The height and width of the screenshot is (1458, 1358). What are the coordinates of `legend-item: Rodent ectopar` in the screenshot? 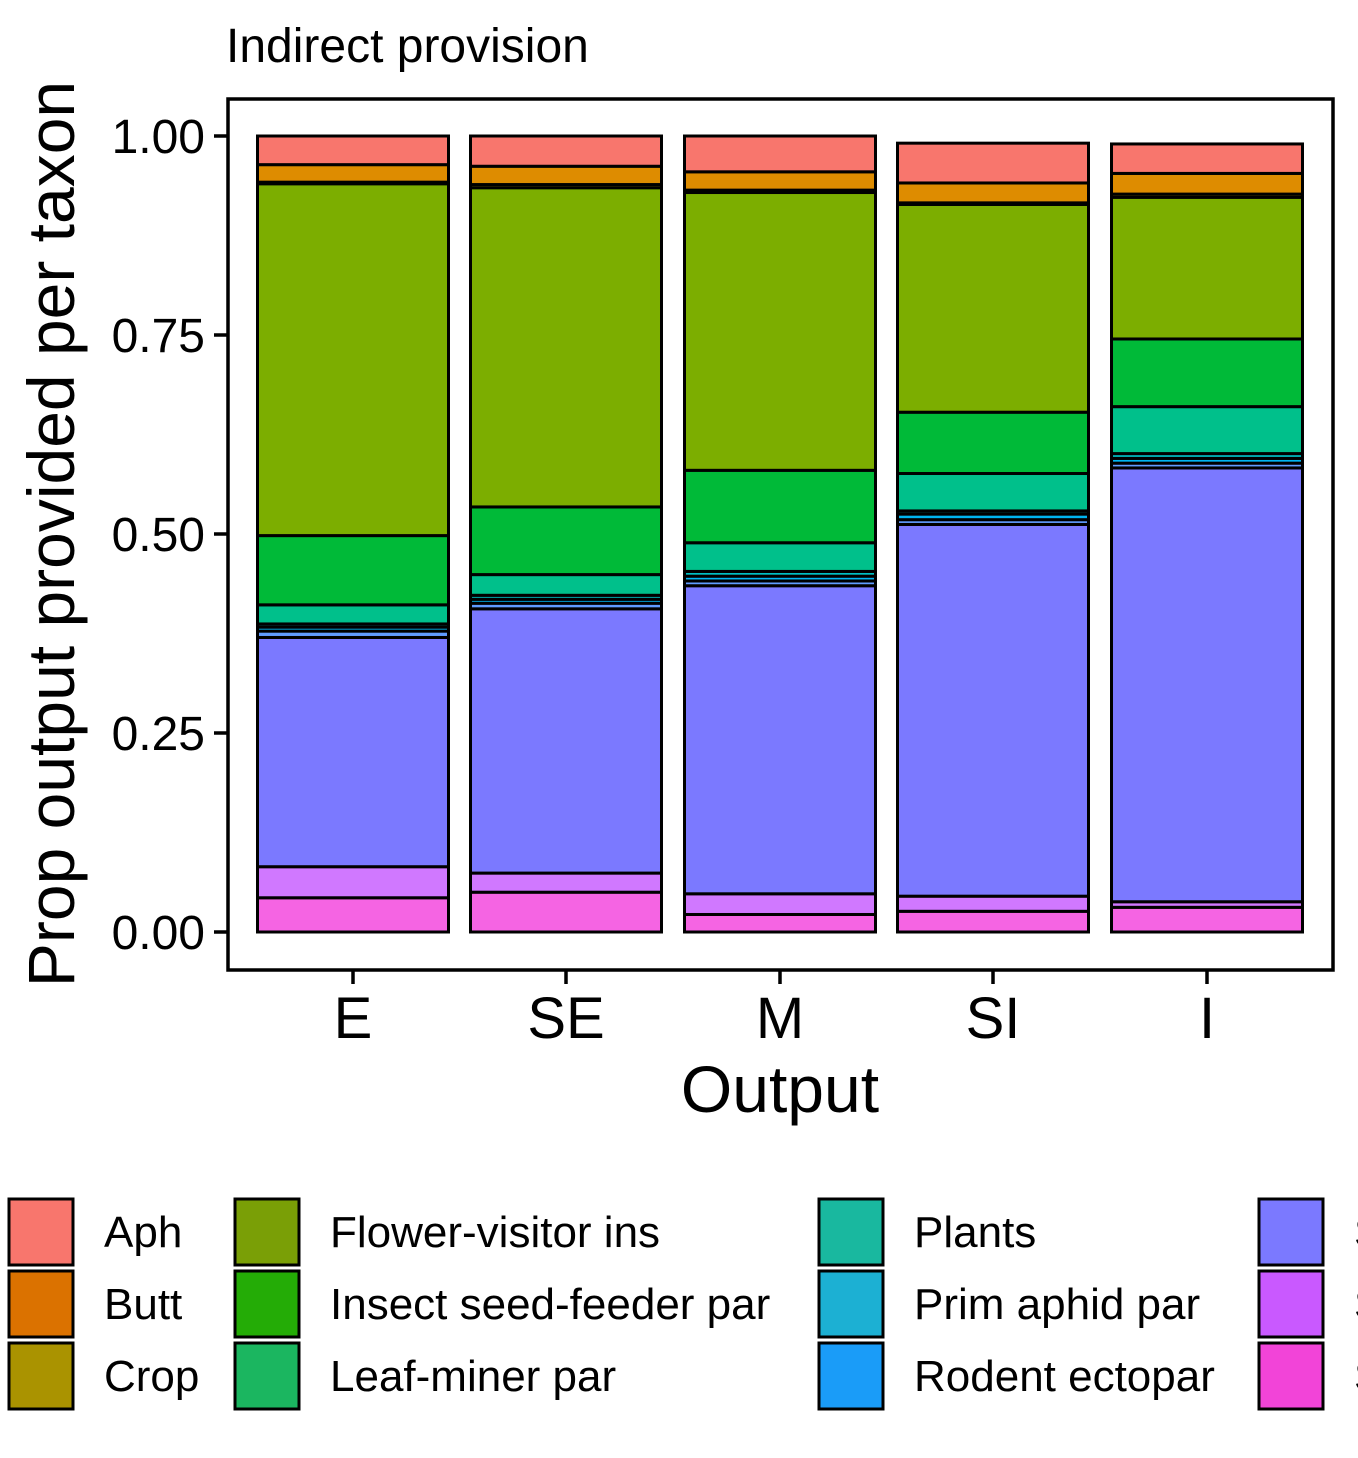 It's located at (1016, 1376).